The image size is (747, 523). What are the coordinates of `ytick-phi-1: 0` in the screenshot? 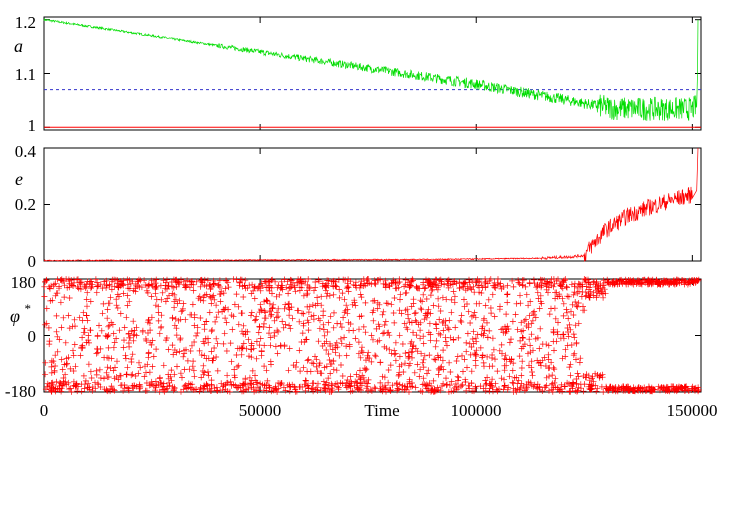 It's located at (32, 336).